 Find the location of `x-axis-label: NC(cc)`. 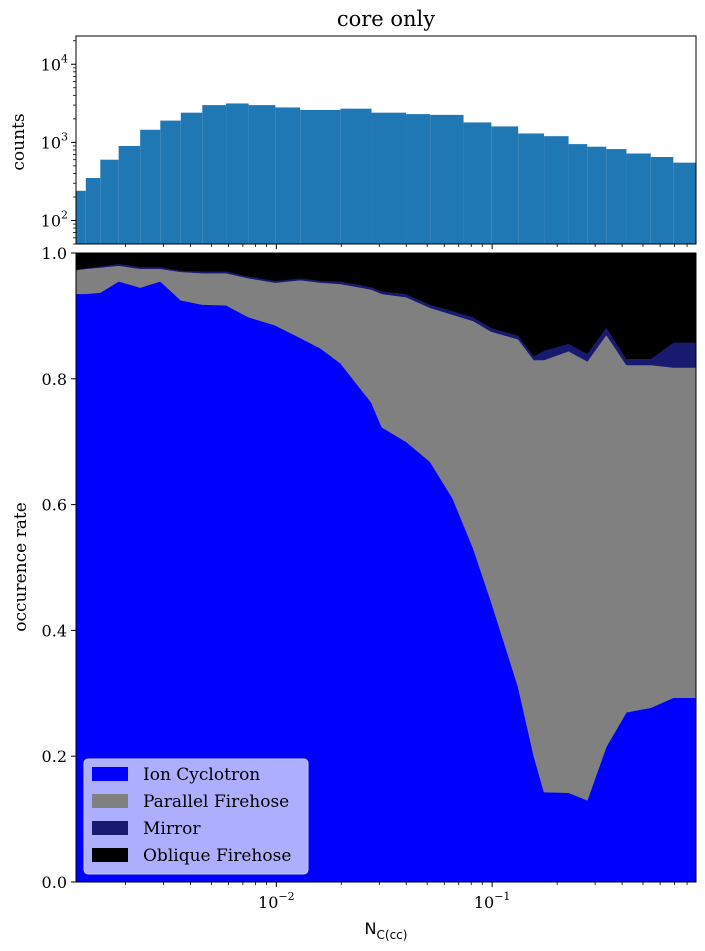

x-axis-label: NC(cc) is located at coordinates (386, 930).